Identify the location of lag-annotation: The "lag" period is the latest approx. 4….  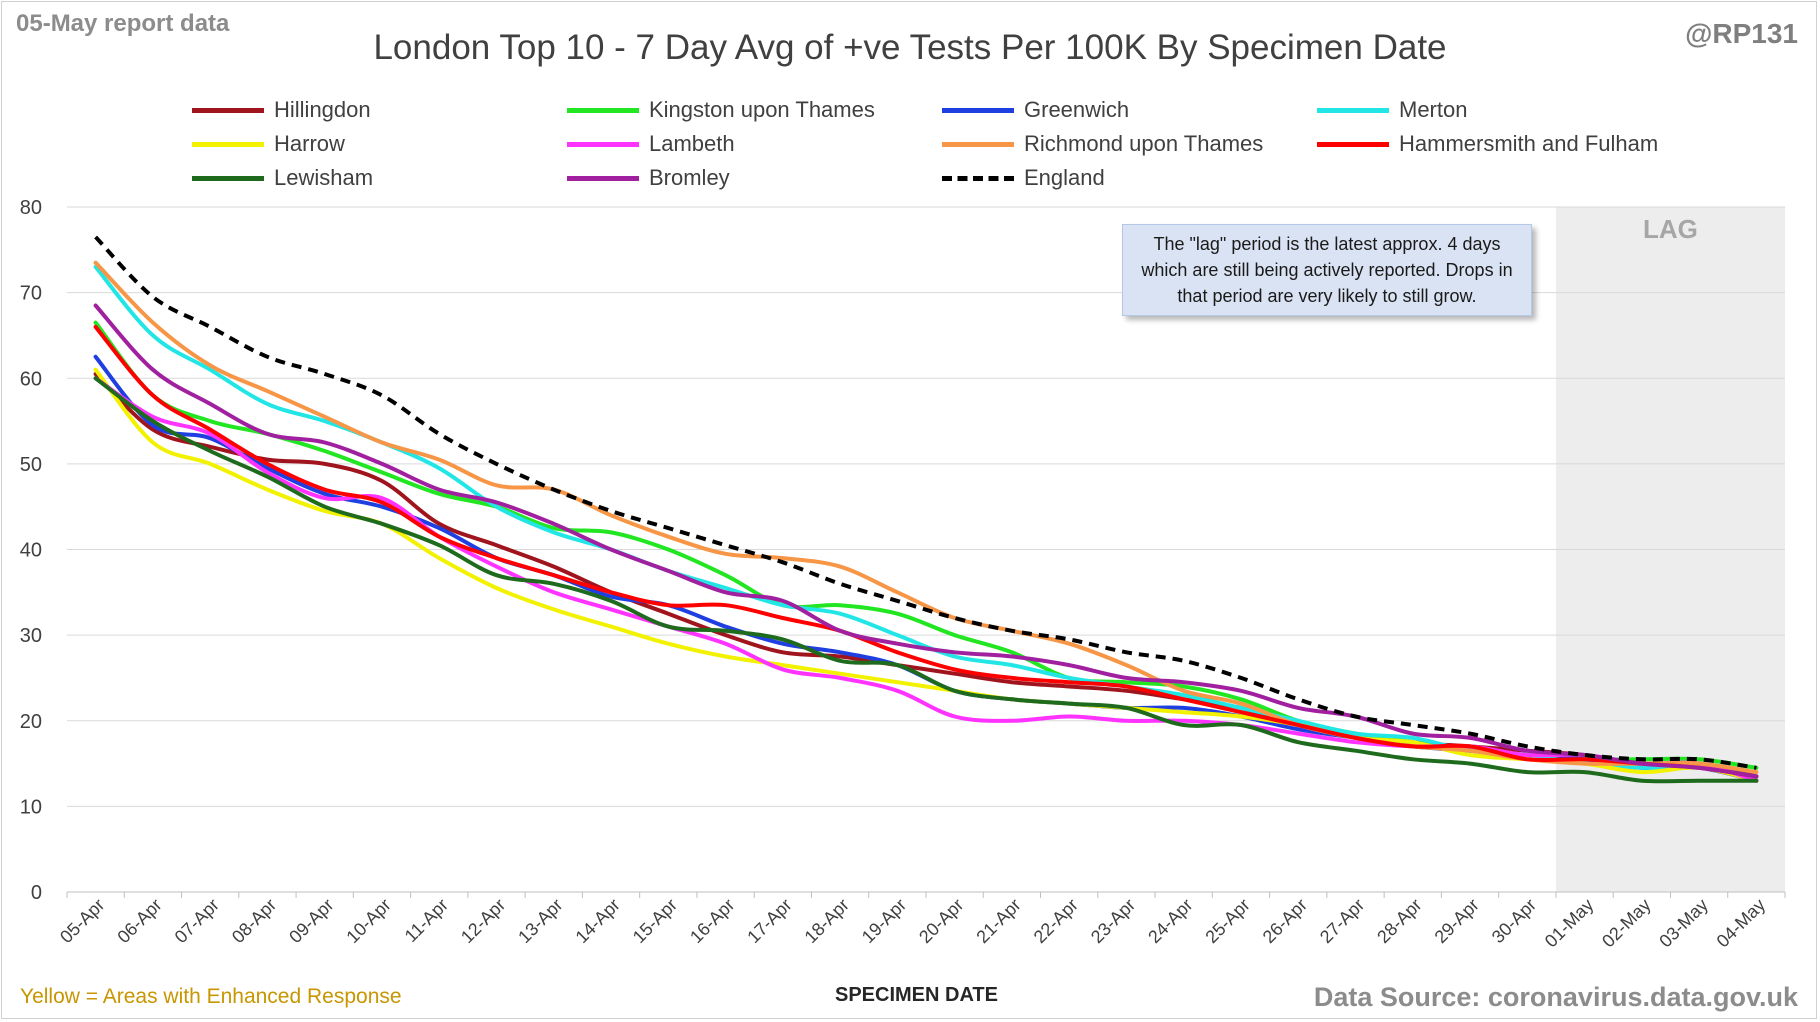
(1327, 270).